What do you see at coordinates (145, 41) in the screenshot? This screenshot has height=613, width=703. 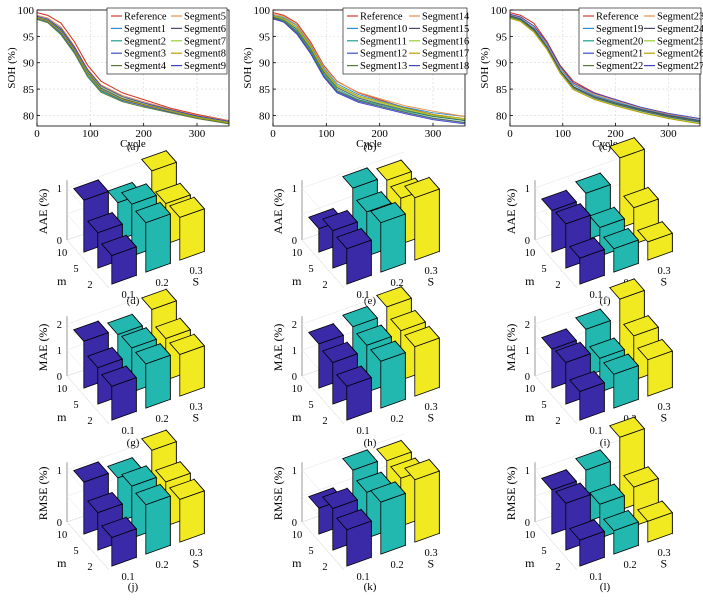 I see `legend-entry: Segment2` at bounding box center [145, 41].